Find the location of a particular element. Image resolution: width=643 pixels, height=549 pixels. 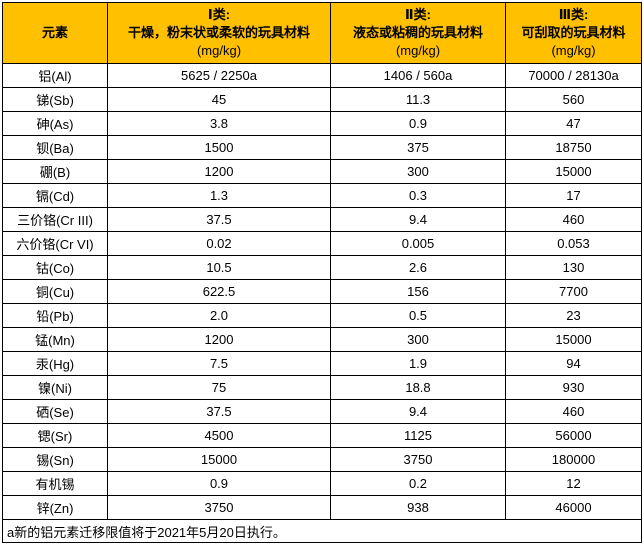

class-i-value-cell: 5625 / 2250a is located at coordinates (219, 75).